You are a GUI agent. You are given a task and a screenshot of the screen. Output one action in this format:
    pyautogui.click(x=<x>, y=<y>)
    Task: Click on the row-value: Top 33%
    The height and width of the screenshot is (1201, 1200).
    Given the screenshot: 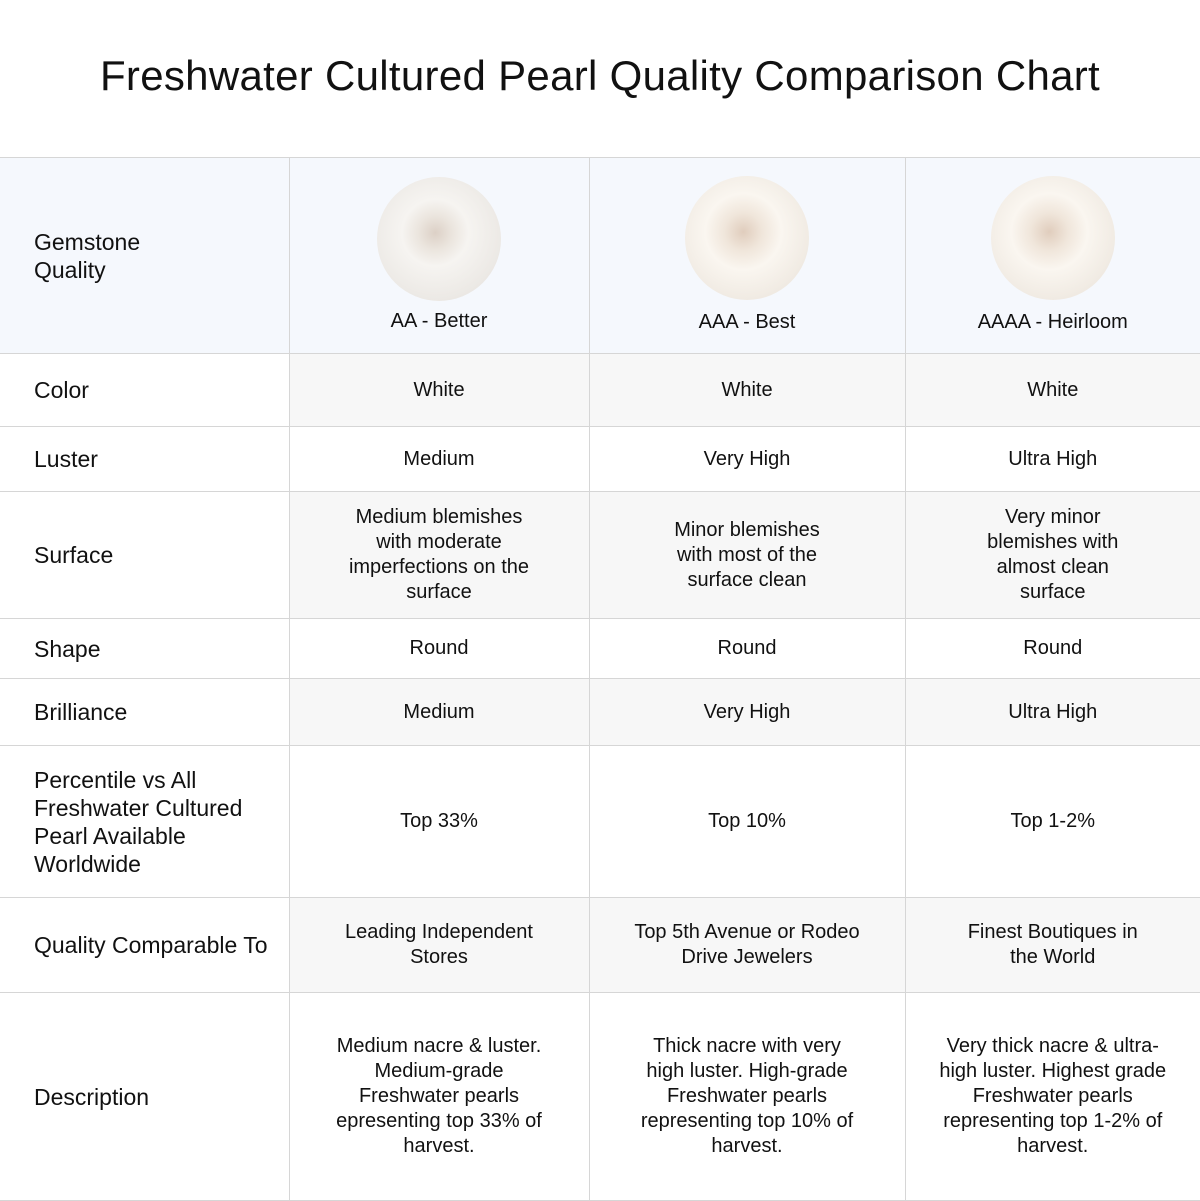 What is the action you would take?
    pyautogui.click(x=439, y=821)
    